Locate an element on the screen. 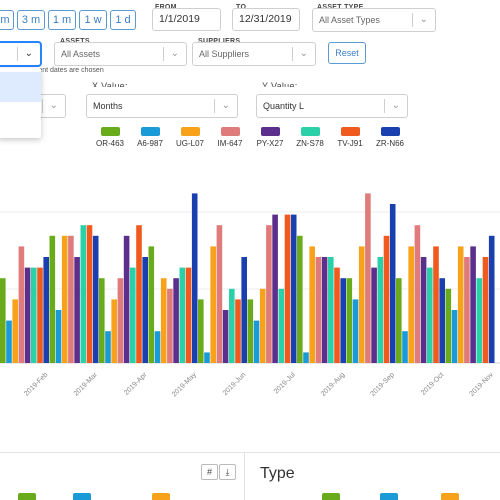 The width and height of the screenshot is (500, 500). legend-item: UG-L07 is located at coordinates (190, 133).